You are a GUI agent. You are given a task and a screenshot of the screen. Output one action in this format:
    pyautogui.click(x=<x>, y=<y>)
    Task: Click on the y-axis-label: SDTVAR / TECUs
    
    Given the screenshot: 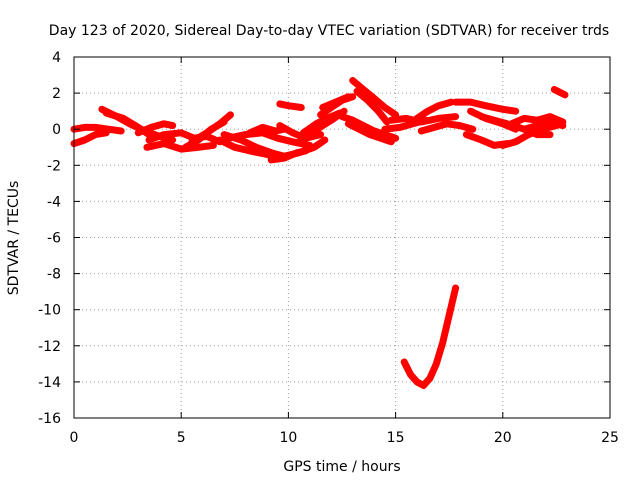 What is the action you would take?
    pyautogui.click(x=14, y=238)
    